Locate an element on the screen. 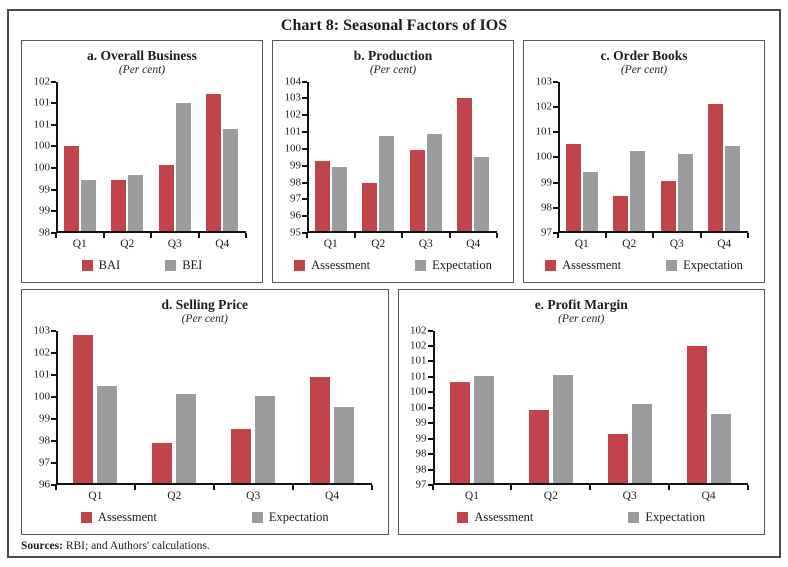 The width and height of the screenshot is (788, 567). plot-area: Q1 Q2 Q3 Q4 is located at coordinates (212, 415).